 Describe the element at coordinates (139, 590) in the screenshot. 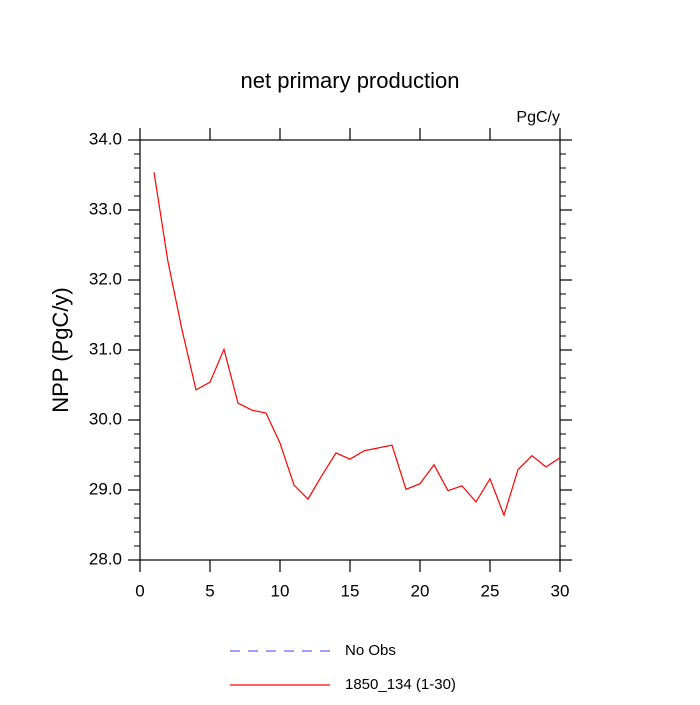

I see `x-tick-label: 0` at that location.